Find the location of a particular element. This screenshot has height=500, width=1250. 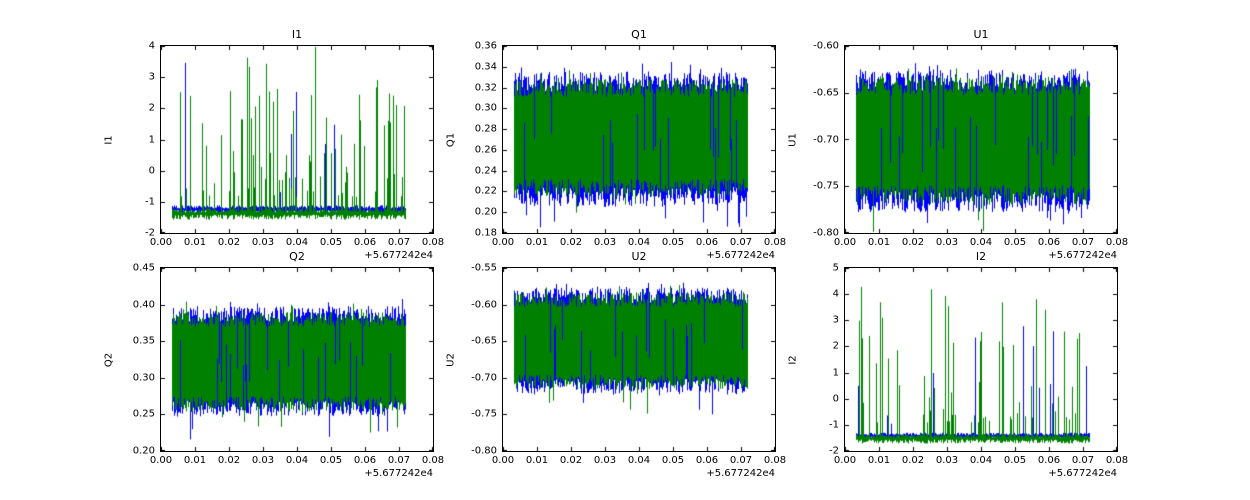

y-tick-label: 0.35 is located at coordinates (143, 341).